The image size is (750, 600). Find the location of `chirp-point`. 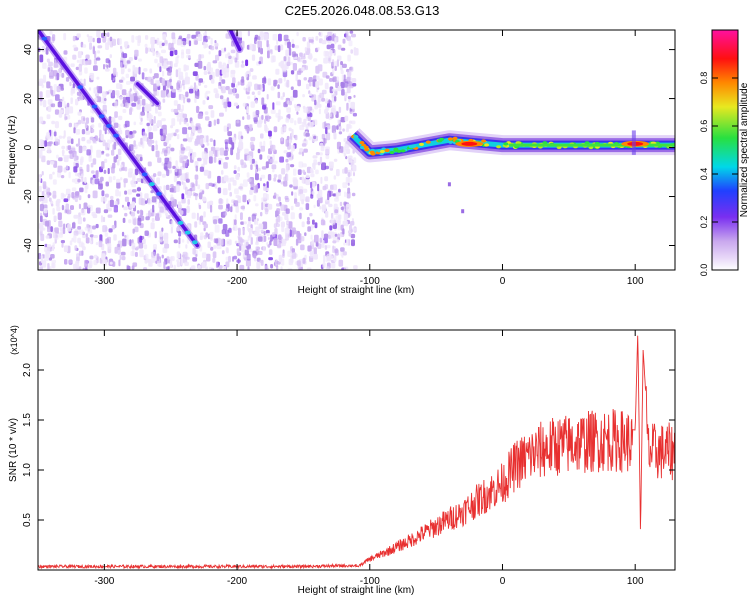

chirp-point is located at coordinates (80, 87).